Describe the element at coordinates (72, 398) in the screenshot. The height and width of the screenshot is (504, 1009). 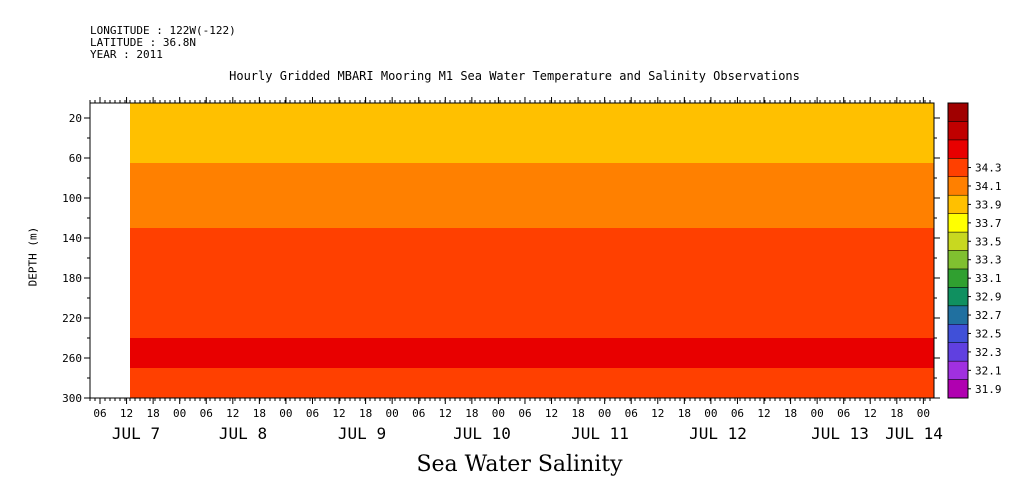
I see `y-tick-label: 300` at that location.